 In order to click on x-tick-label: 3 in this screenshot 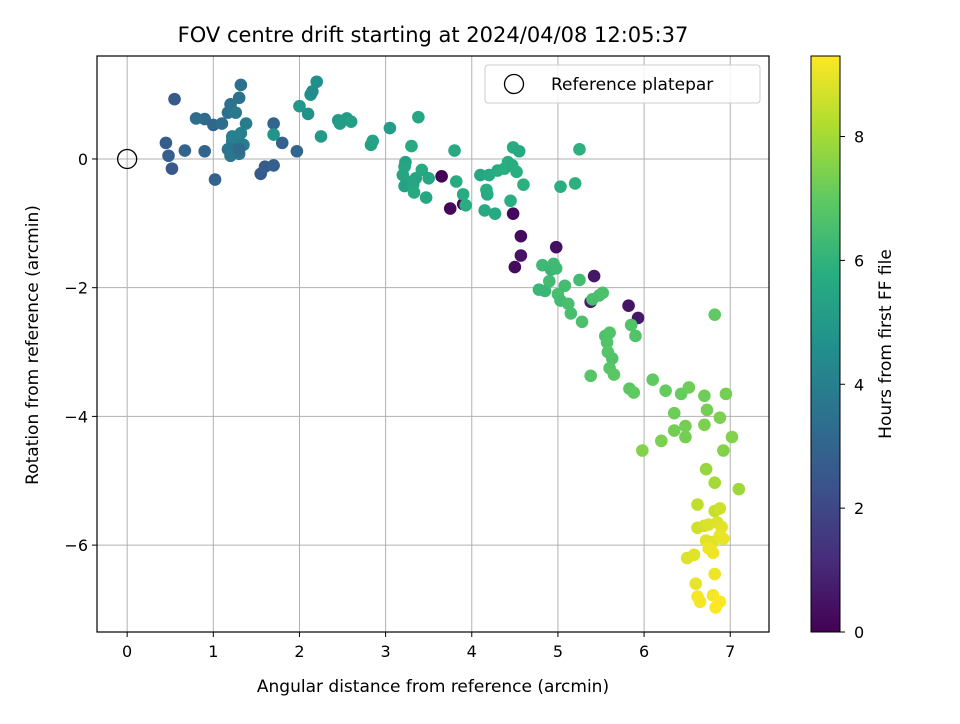, I will do `click(386, 651)`.